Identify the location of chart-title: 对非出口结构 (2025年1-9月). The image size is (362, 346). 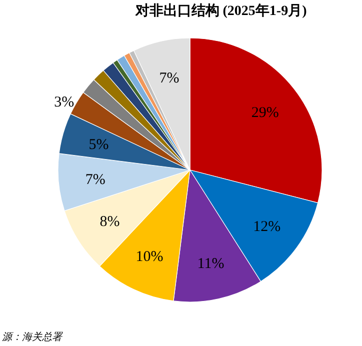
(221, 11).